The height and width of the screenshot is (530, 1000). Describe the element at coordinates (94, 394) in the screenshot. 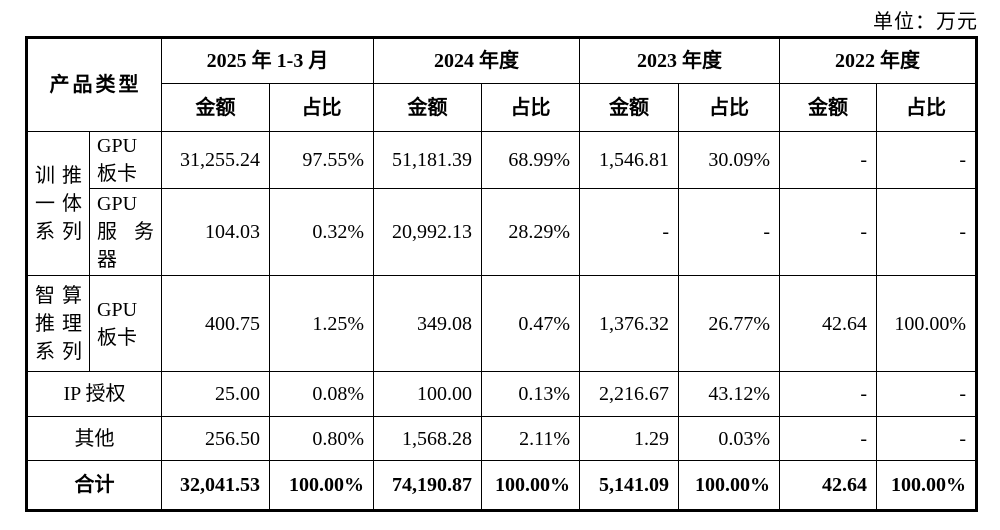

I see `row-label-ip-license: IP 授权` at that location.